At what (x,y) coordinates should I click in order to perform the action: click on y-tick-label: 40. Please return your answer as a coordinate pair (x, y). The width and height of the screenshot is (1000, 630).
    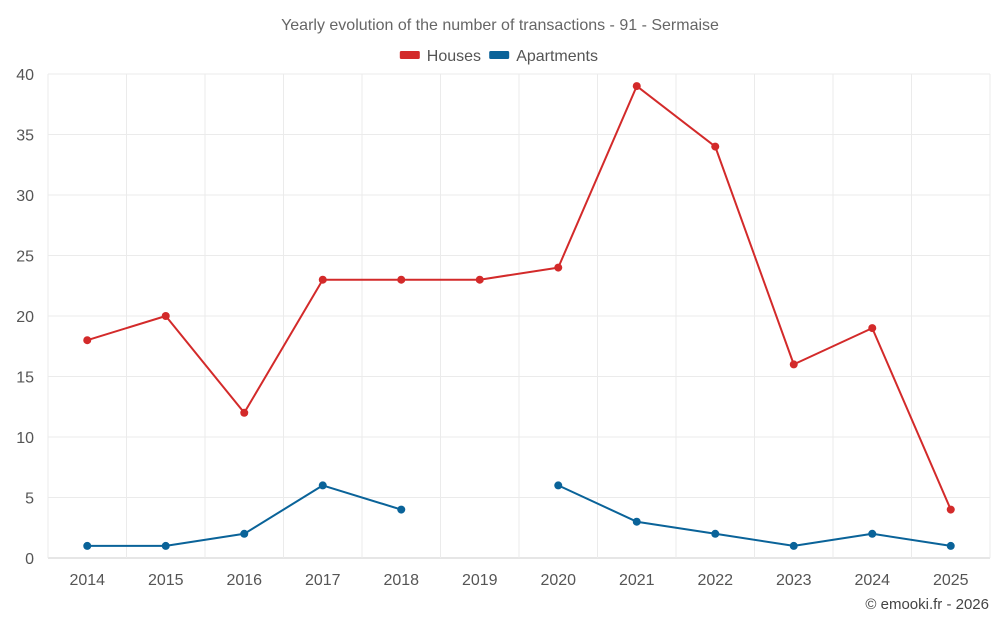
    Looking at the image, I should click on (25, 75).